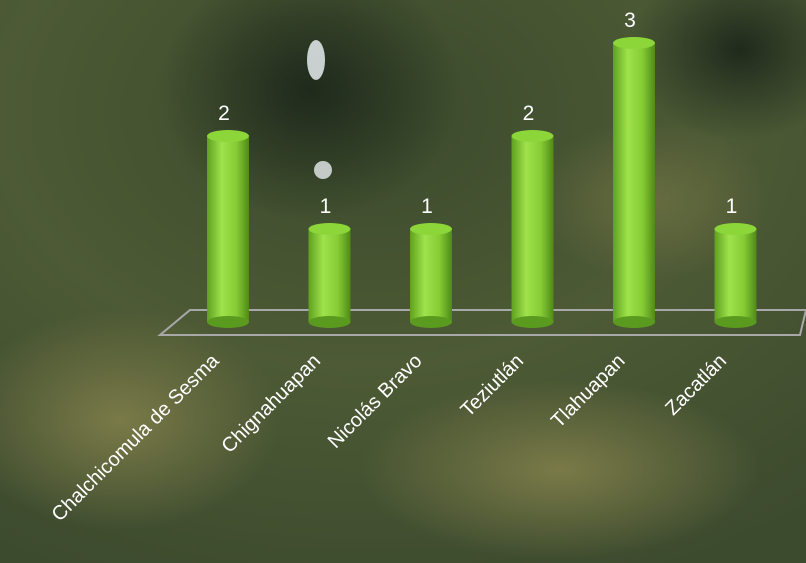  I want to click on chart-floor, so click(481, 322).